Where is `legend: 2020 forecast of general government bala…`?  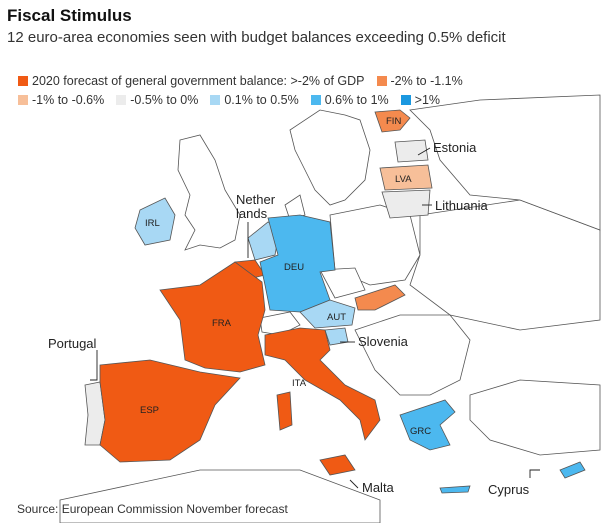
legend: 2020 forecast of general government bala… is located at coordinates (313, 91).